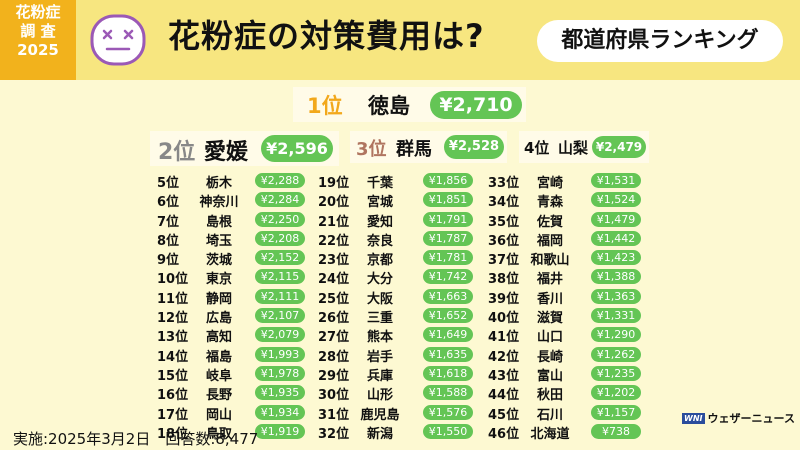 The image size is (800, 450). I want to click on rank-number: 40位, so click(504, 319).